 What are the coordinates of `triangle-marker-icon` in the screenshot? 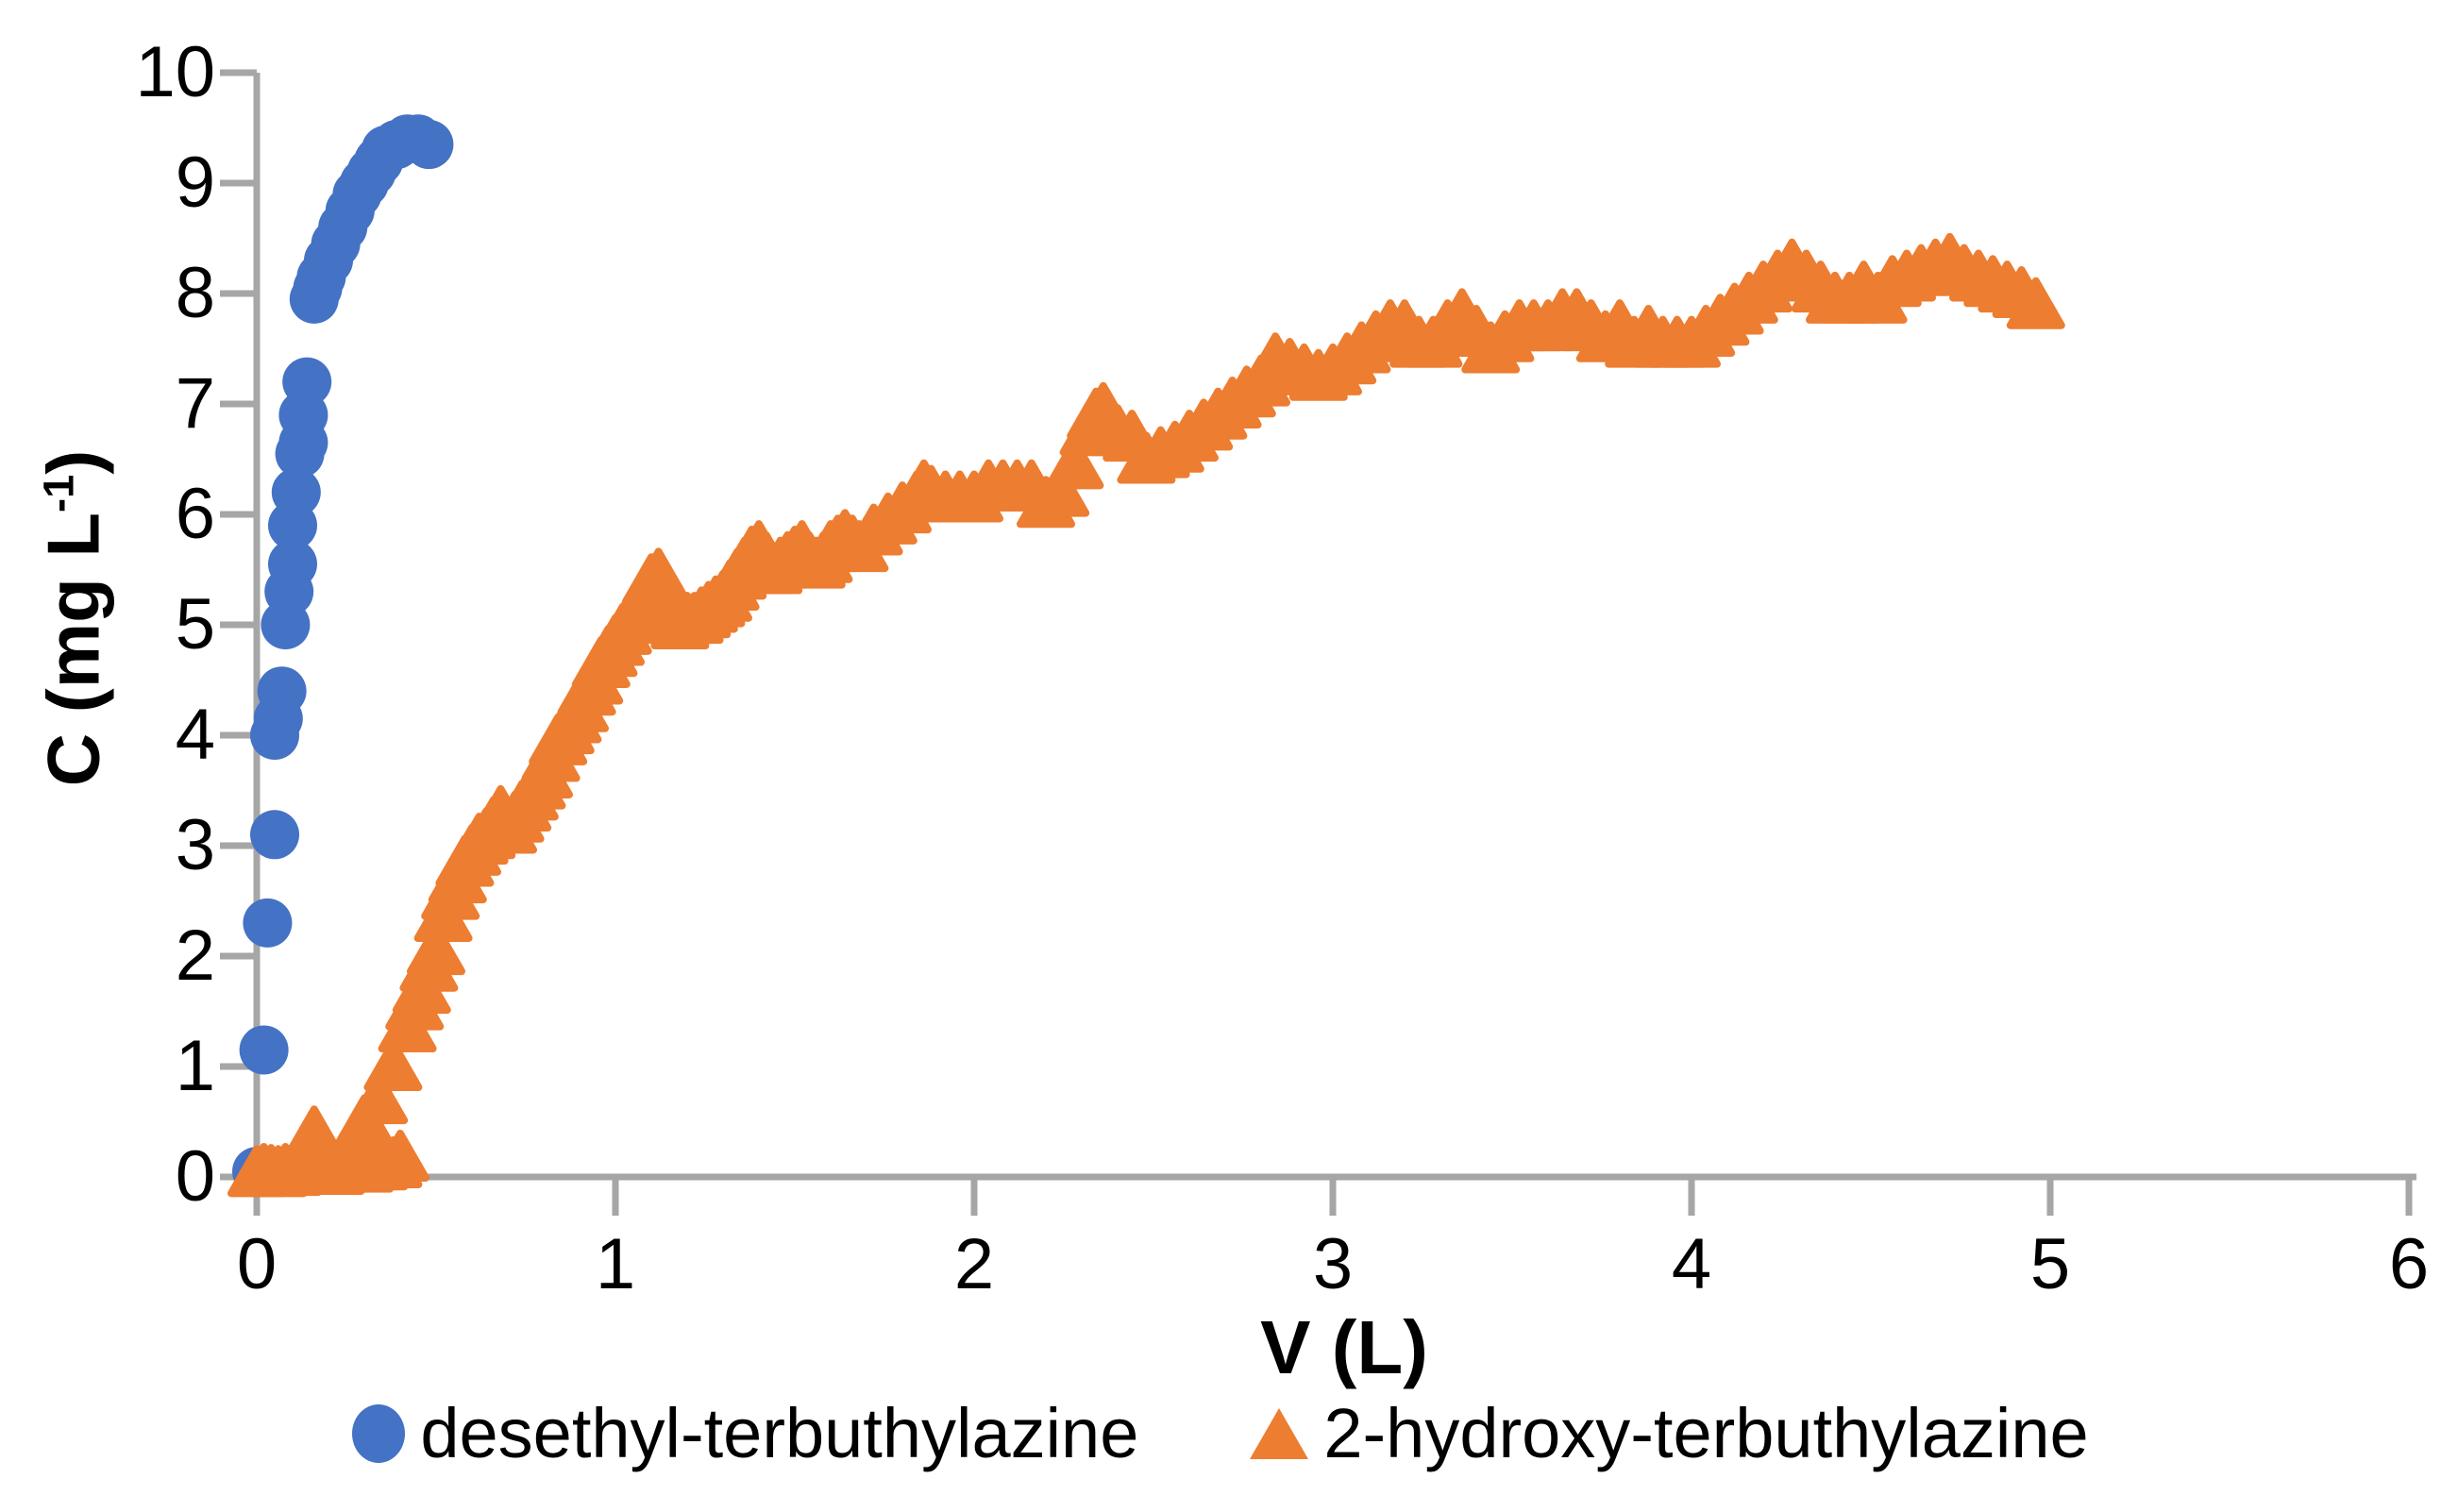 It's located at (1279, 1433).